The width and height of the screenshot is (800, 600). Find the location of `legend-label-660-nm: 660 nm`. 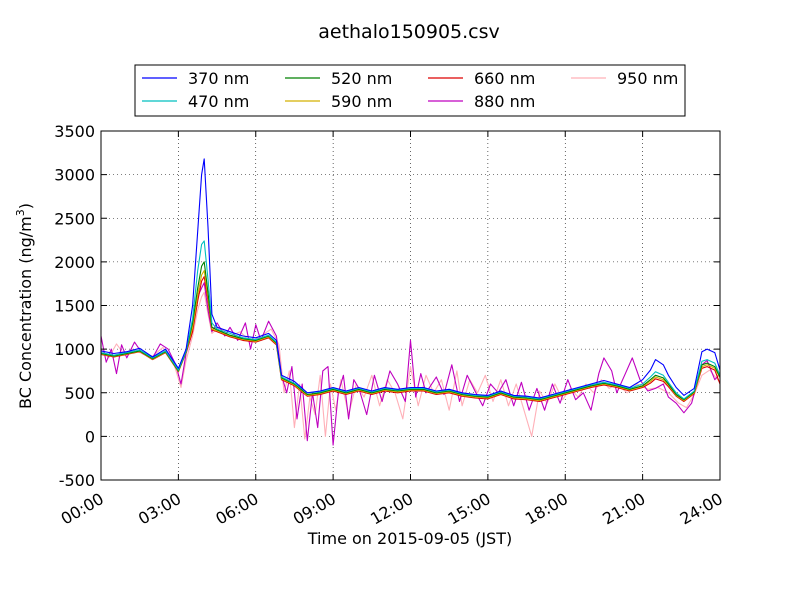

legend-label-660-nm: 660 nm is located at coordinates (504, 78).